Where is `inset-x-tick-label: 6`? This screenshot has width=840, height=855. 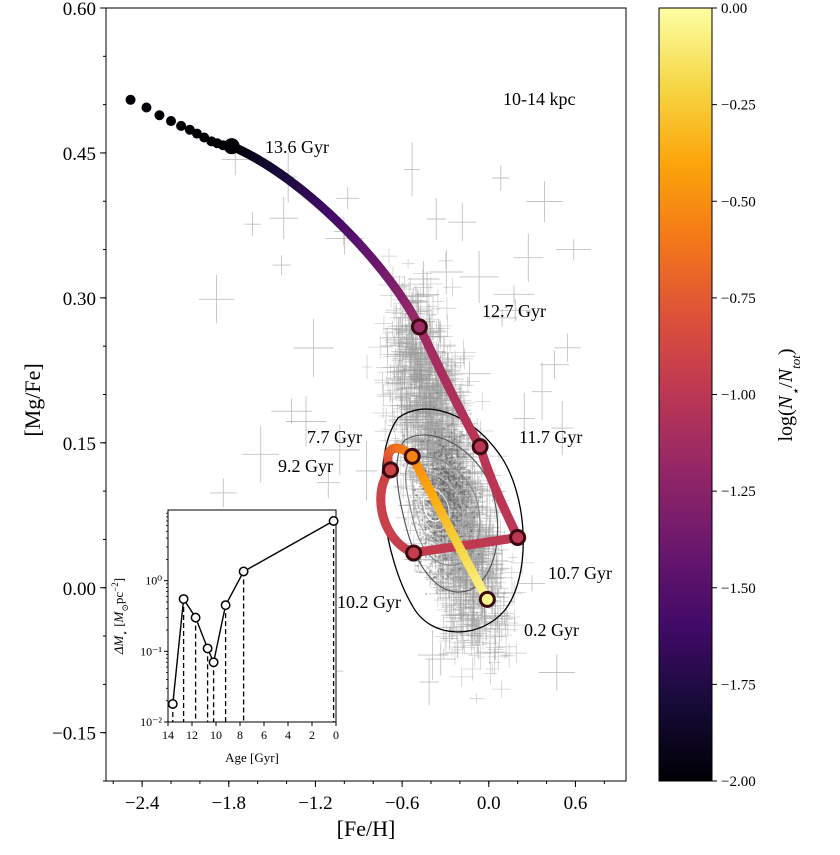
inset-x-tick-label: 6 is located at coordinates (264, 735).